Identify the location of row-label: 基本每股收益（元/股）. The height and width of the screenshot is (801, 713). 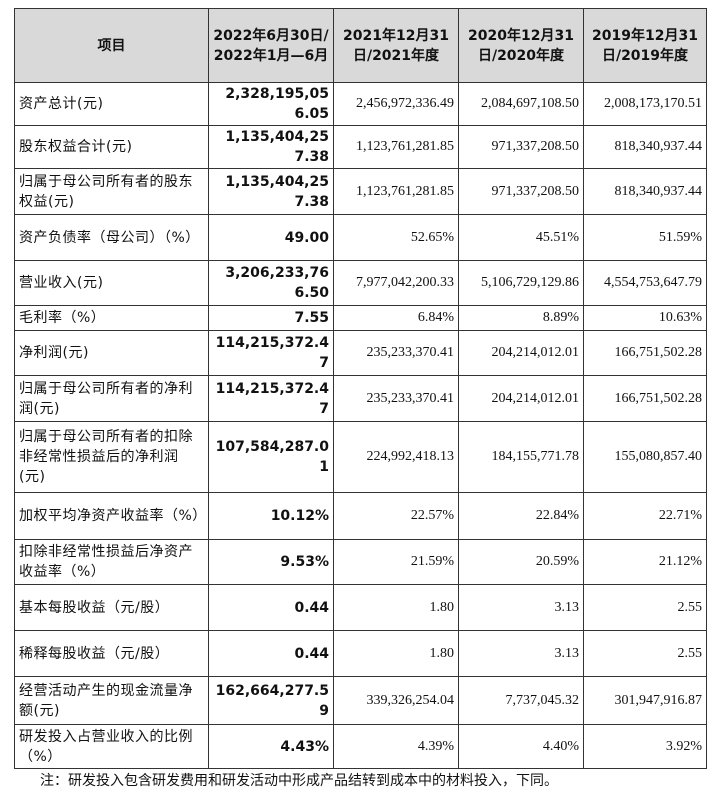
(111, 607).